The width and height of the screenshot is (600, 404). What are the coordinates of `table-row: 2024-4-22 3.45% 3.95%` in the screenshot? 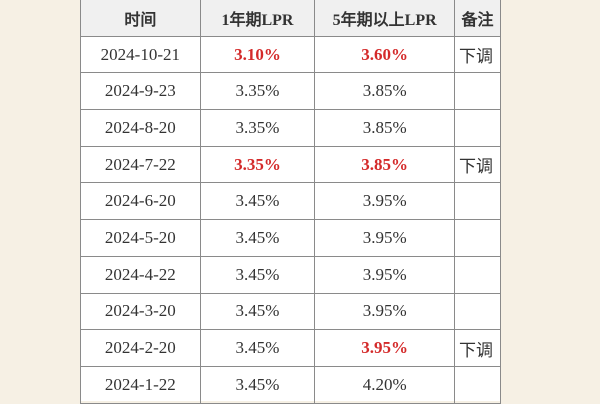 It's located at (290, 274).